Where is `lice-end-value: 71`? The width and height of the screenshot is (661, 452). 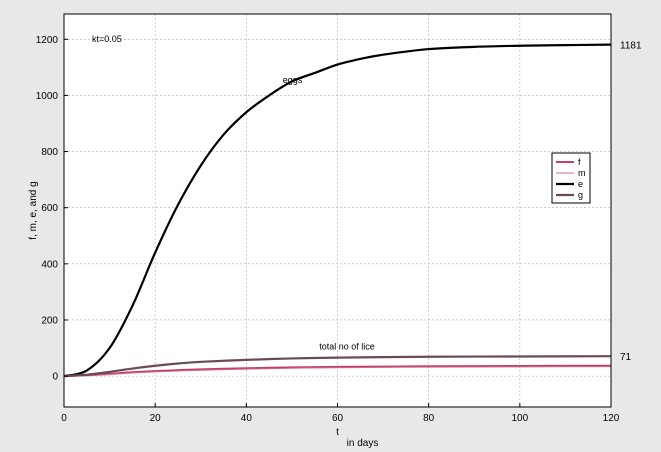
lice-end-value: 71 is located at coordinates (626, 357).